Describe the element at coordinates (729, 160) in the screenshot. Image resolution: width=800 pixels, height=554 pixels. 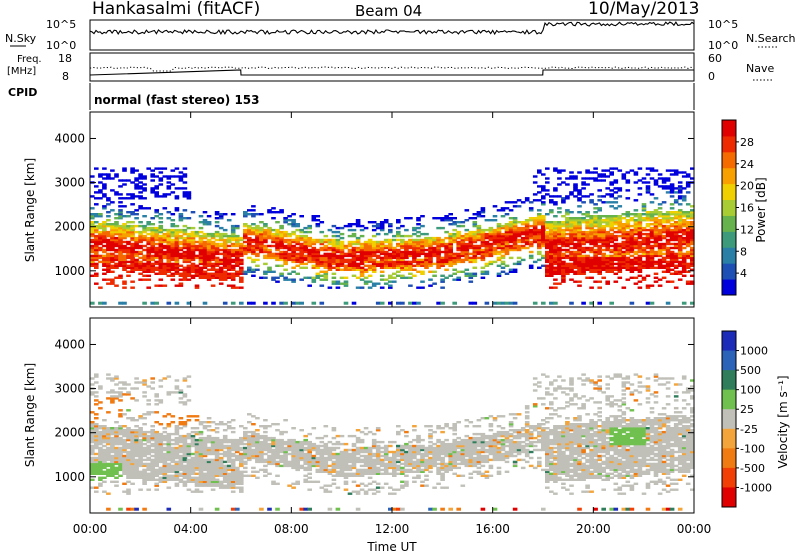
I see `power-colorbar-swatch` at that location.